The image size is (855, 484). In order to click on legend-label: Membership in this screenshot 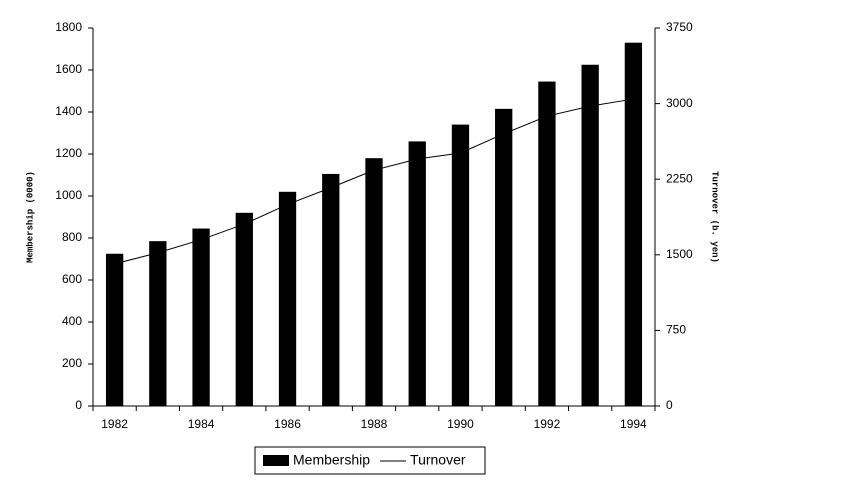, I will do `click(331, 460)`.